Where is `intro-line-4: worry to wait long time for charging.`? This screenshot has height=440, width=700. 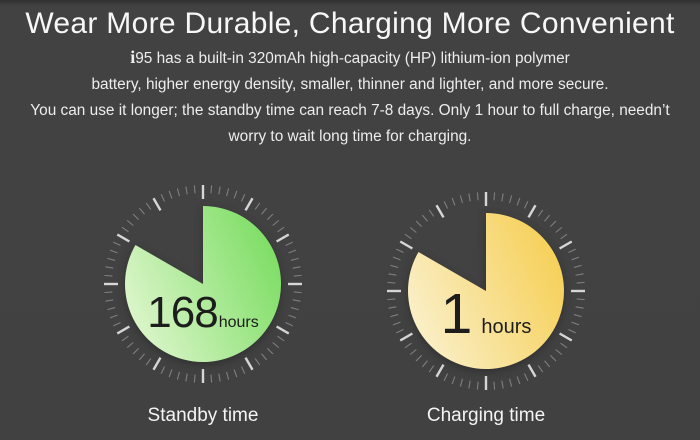 intro-line-4: worry to wait long time for charging. is located at coordinates (350, 136).